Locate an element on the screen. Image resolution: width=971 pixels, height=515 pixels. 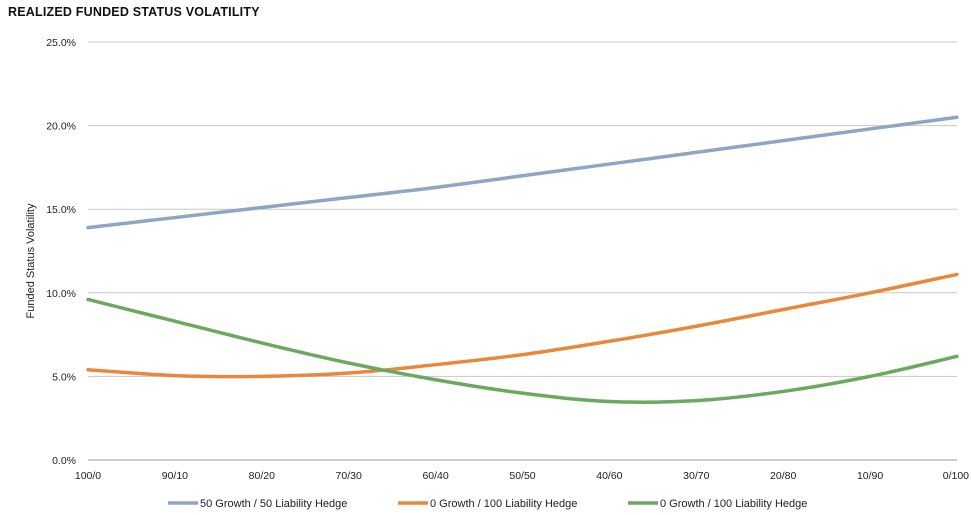
y-tick-label: 10.0% is located at coordinates (61, 294).